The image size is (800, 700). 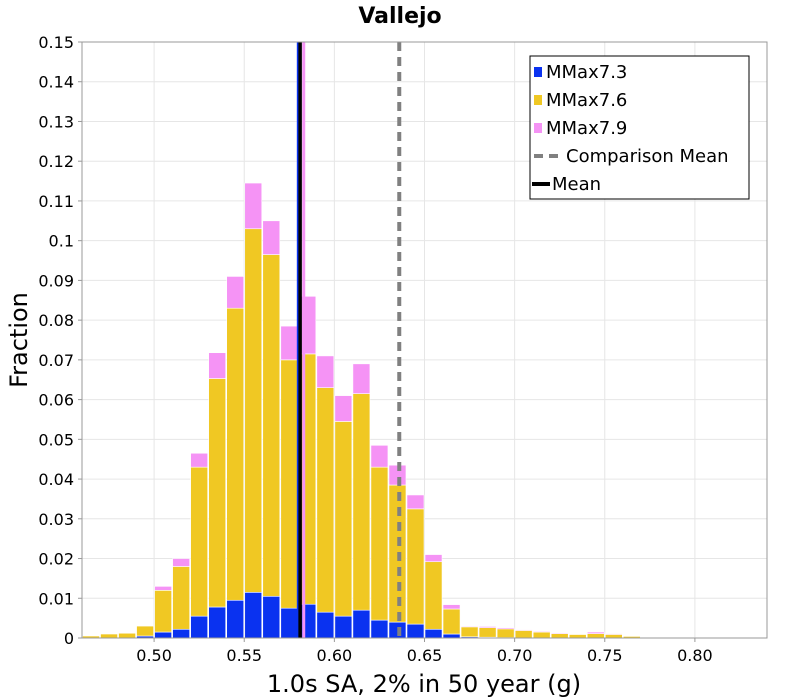 I want to click on x-tick-label: 0.60, so click(x=335, y=655).